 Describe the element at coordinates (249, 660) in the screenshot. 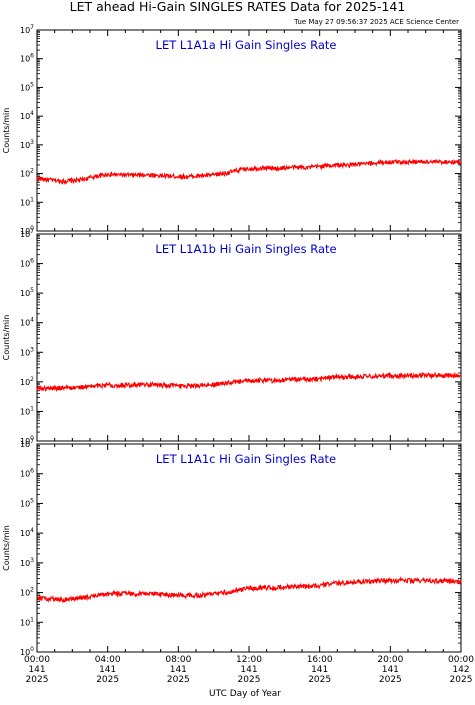

I see `x-tick-time: 12:00` at that location.